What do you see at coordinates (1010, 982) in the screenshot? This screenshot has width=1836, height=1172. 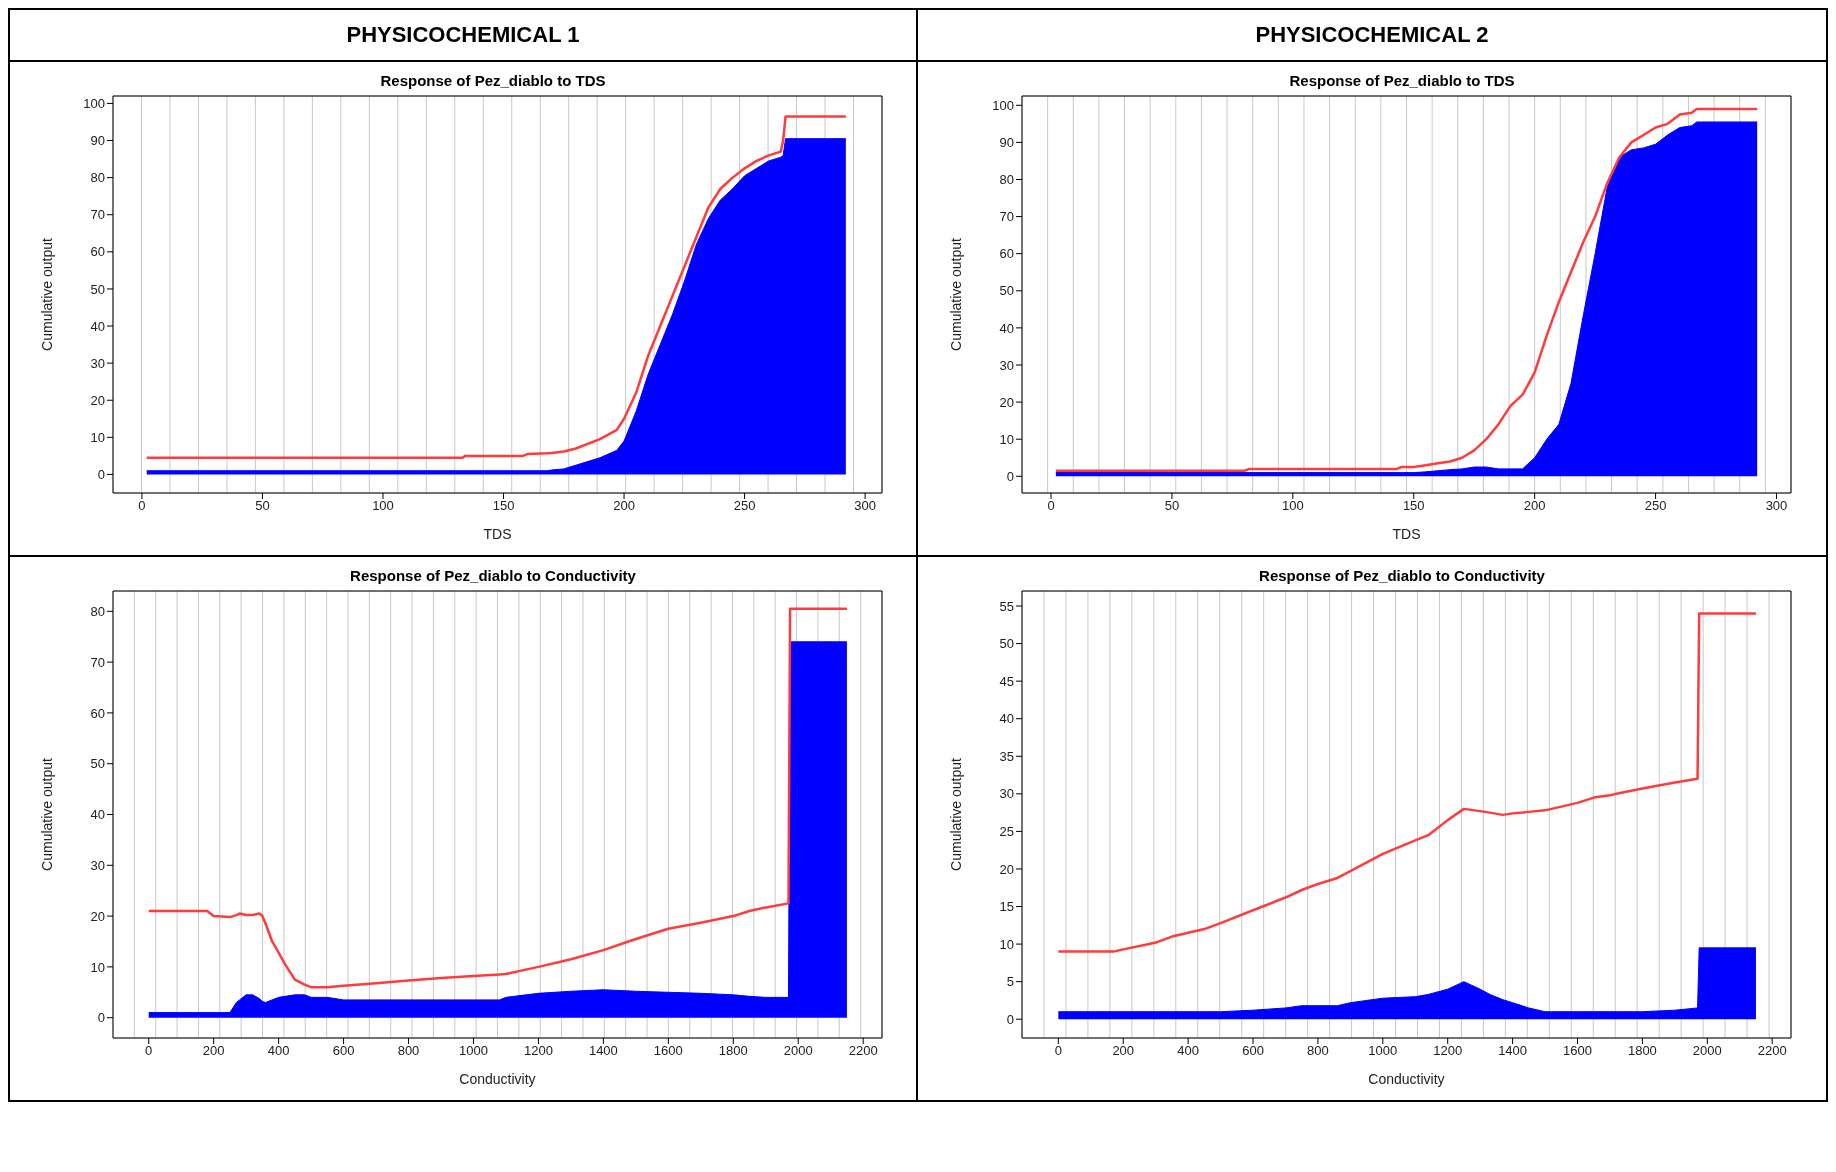 I see `y-tick-label: 5` at bounding box center [1010, 982].